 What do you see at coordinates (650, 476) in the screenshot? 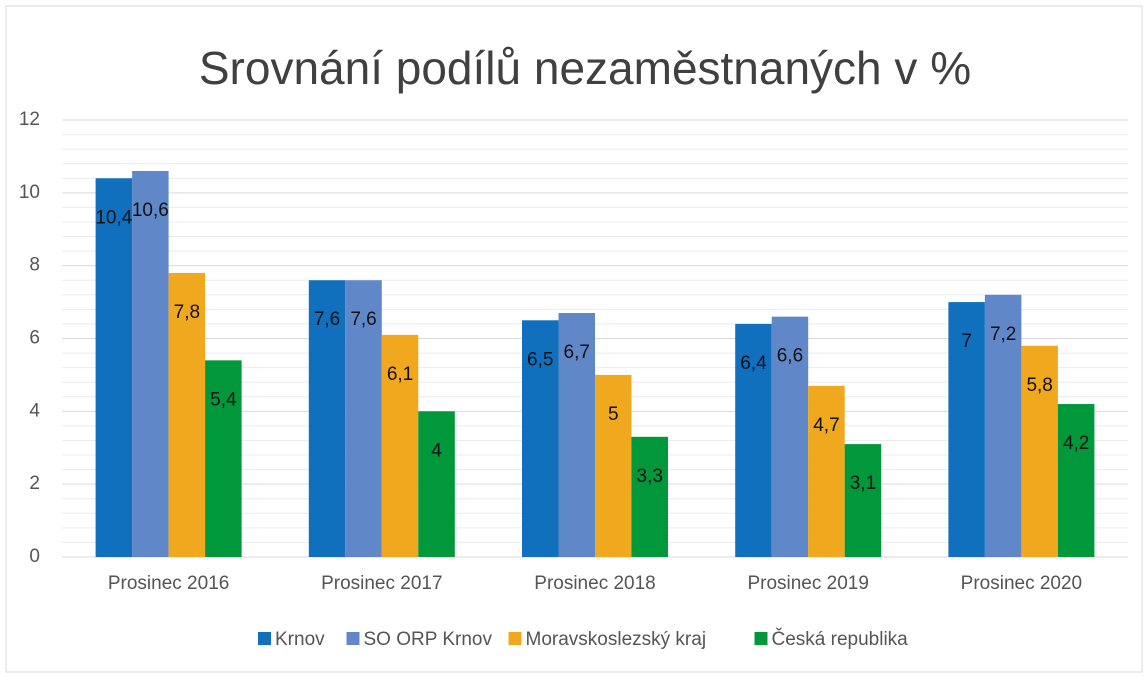
I see `data-label: 3,3` at bounding box center [650, 476].